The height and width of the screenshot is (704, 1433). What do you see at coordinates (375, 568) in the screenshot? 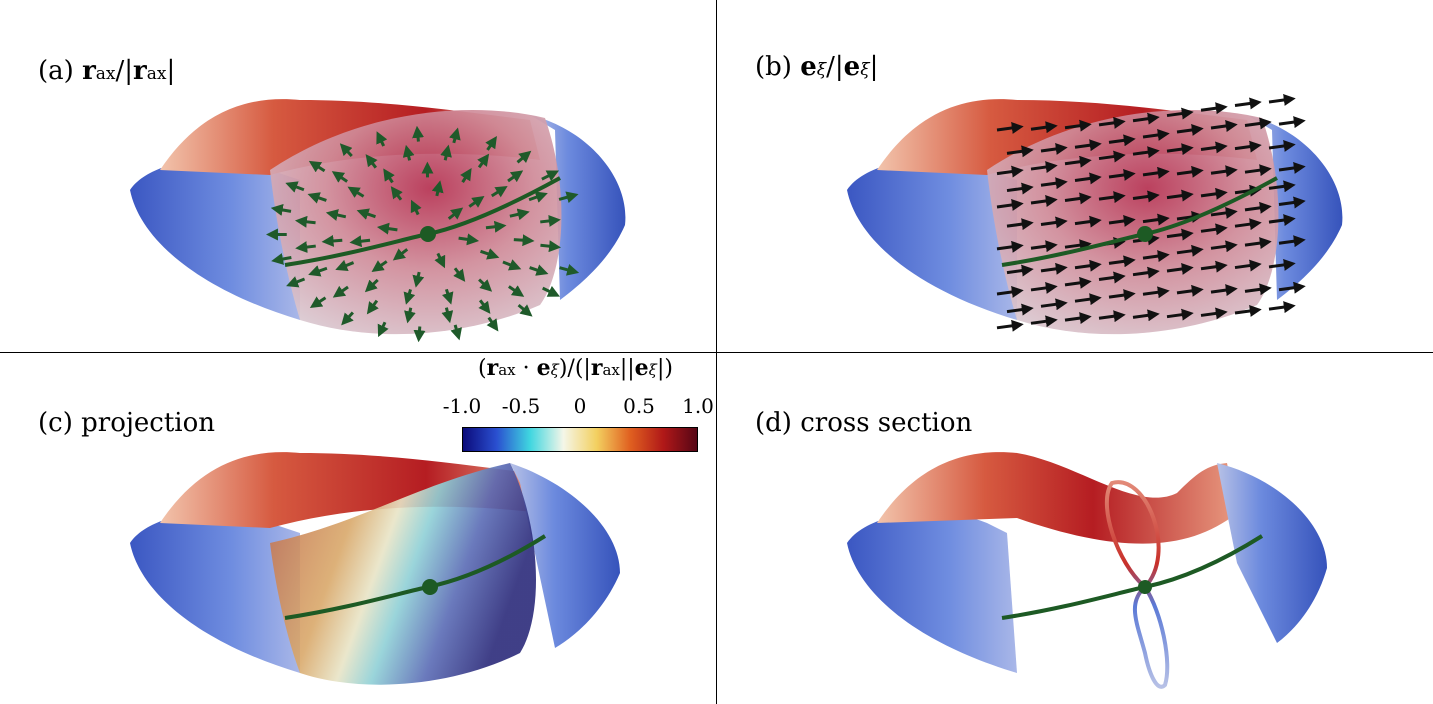
I see `panel-c-figure` at bounding box center [375, 568].